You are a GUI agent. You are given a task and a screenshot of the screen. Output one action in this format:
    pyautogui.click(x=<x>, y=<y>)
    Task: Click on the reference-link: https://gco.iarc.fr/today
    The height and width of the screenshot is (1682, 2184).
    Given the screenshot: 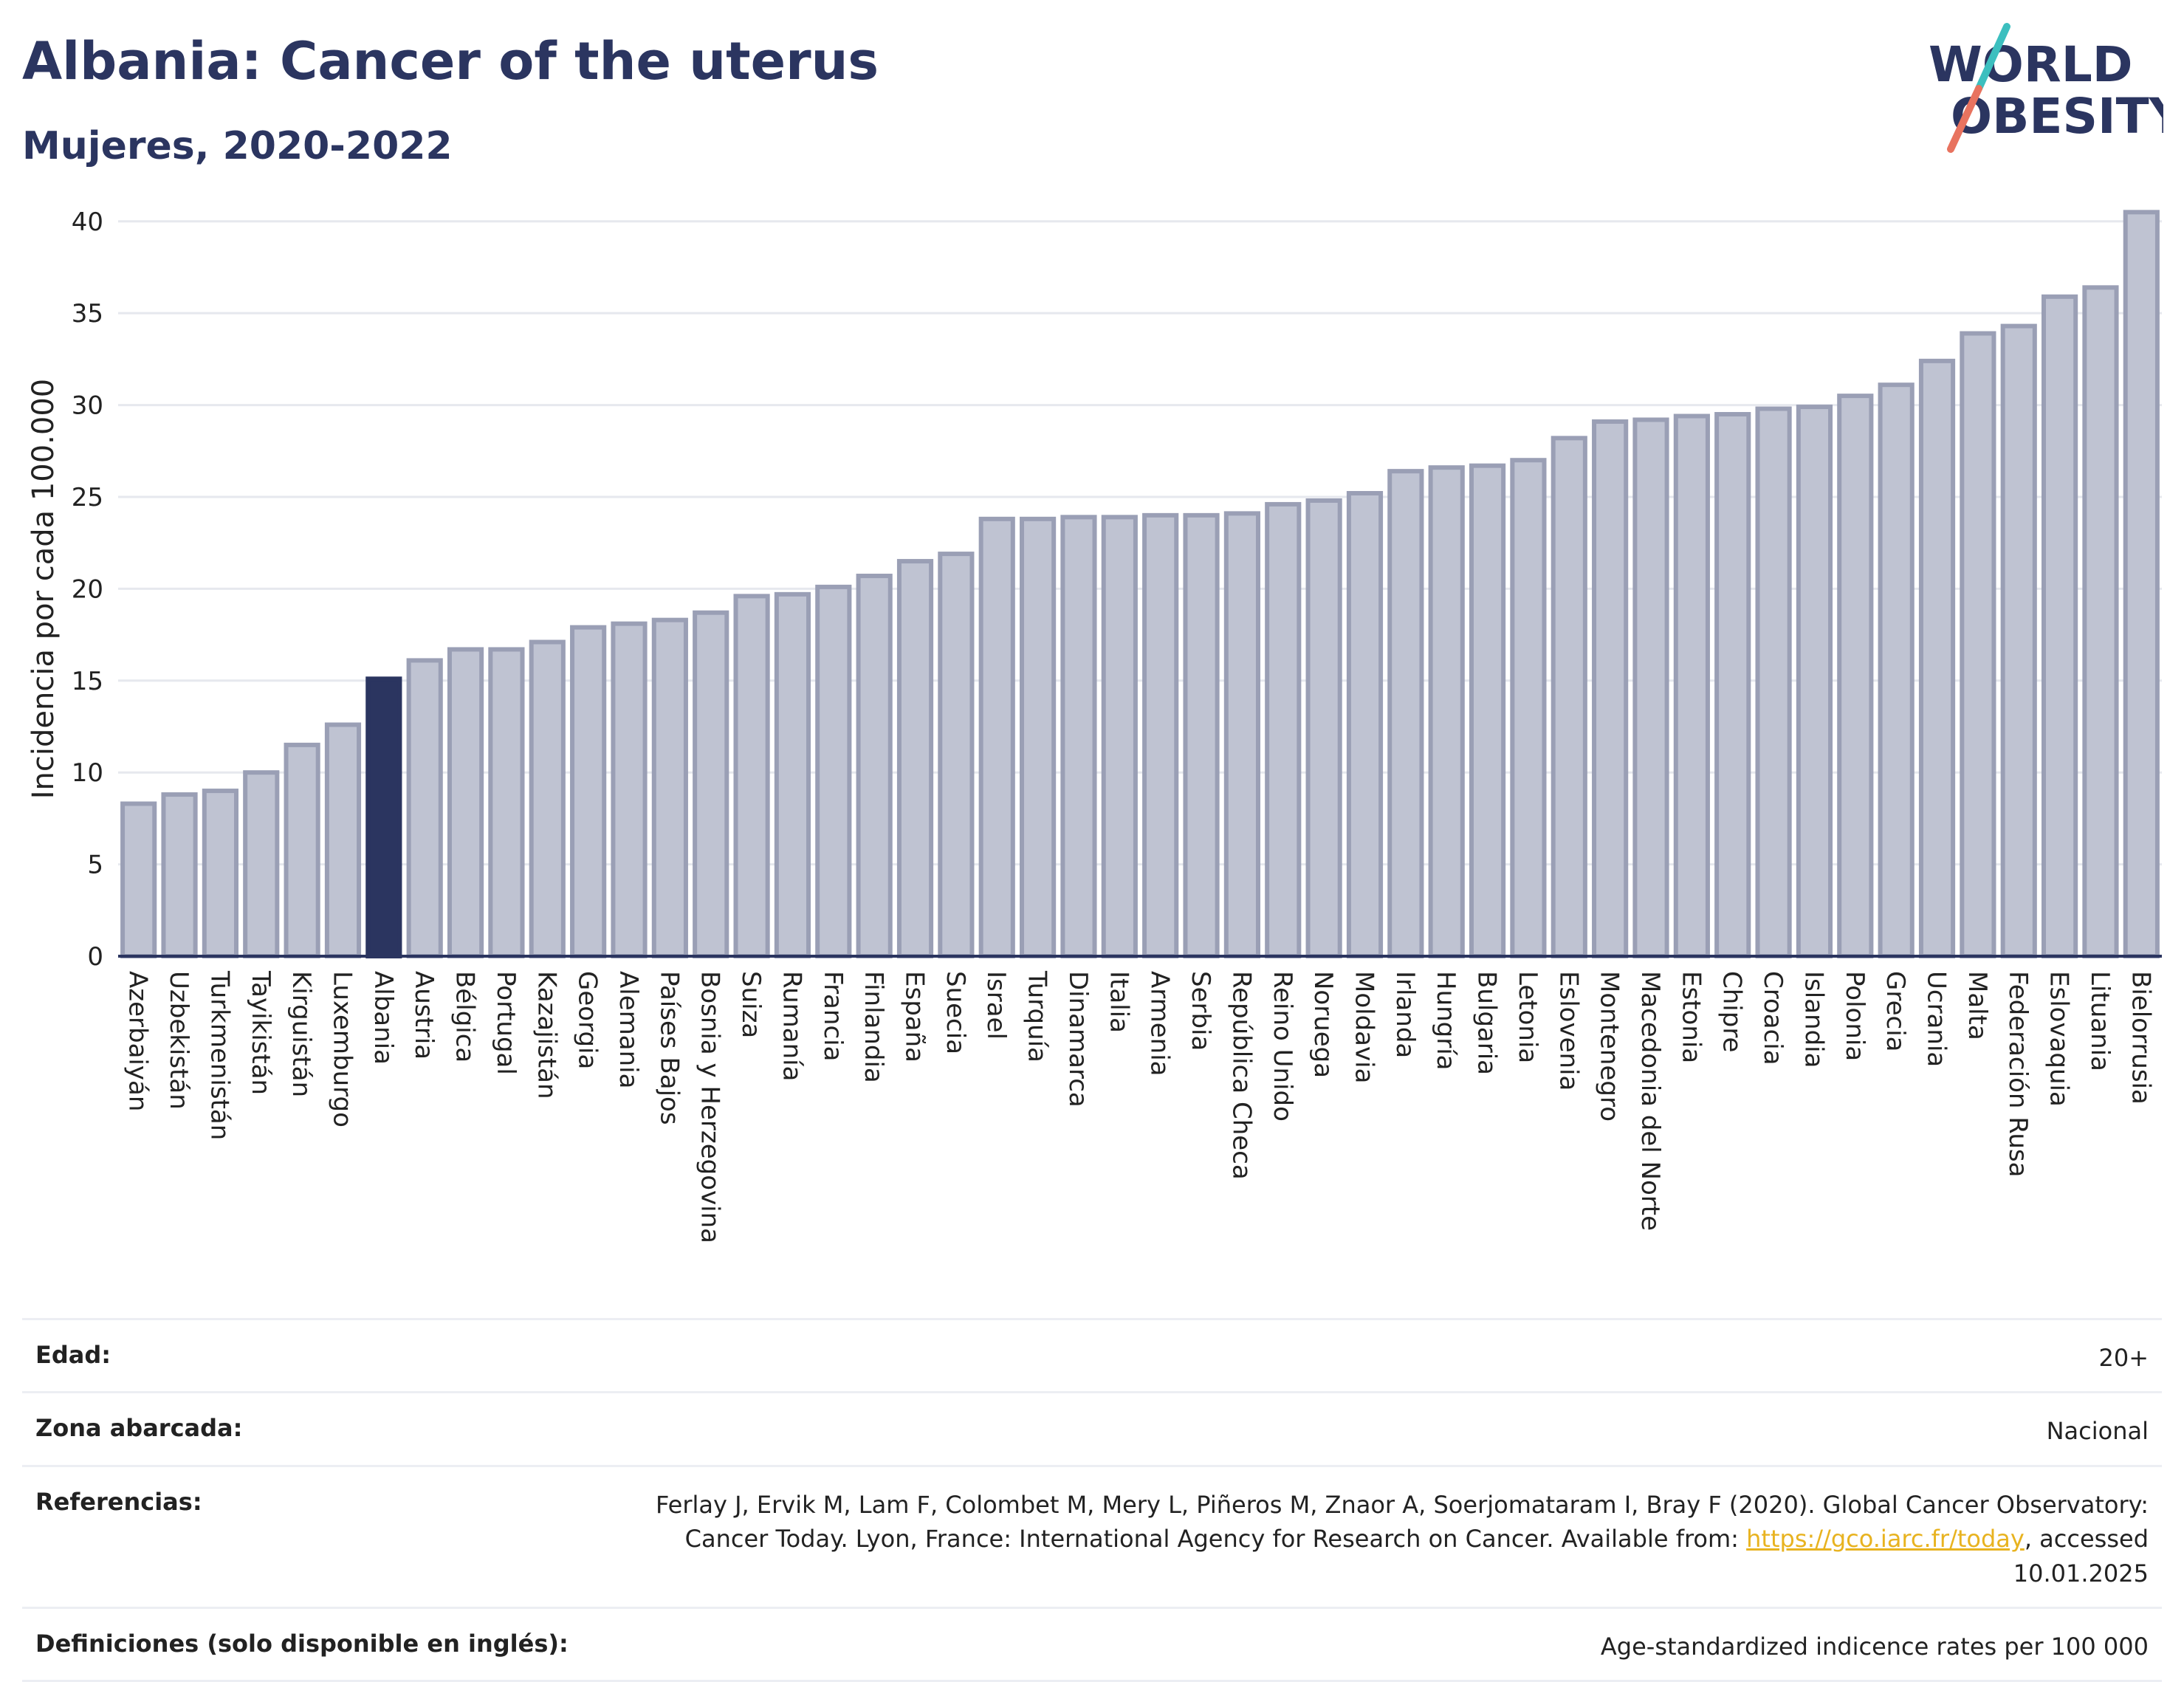 What is the action you would take?
    pyautogui.click(x=1886, y=1539)
    